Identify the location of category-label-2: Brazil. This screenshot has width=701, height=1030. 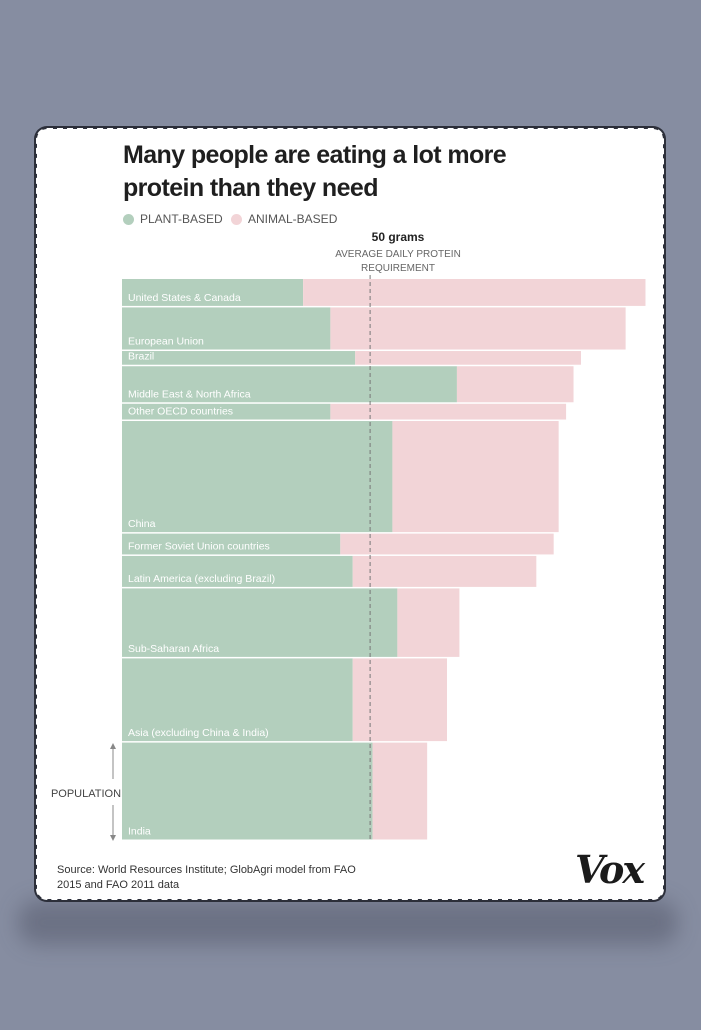
(141, 357).